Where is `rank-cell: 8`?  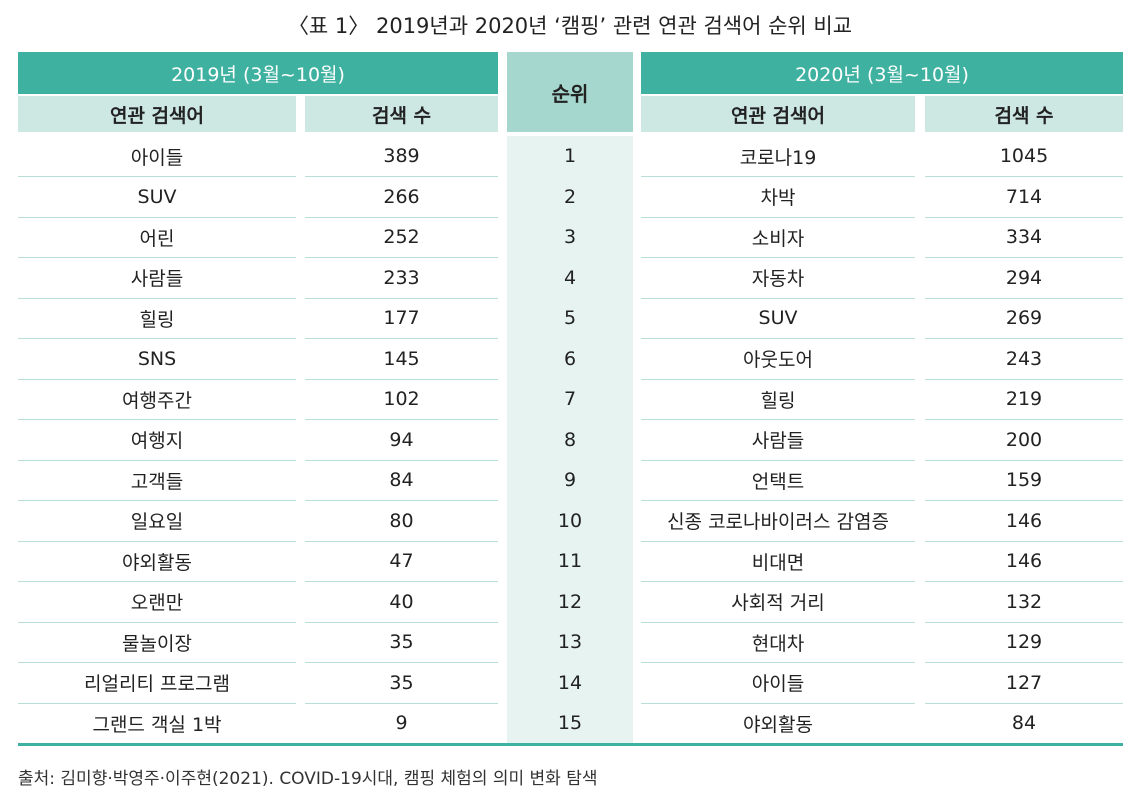 rank-cell: 8 is located at coordinates (570, 439).